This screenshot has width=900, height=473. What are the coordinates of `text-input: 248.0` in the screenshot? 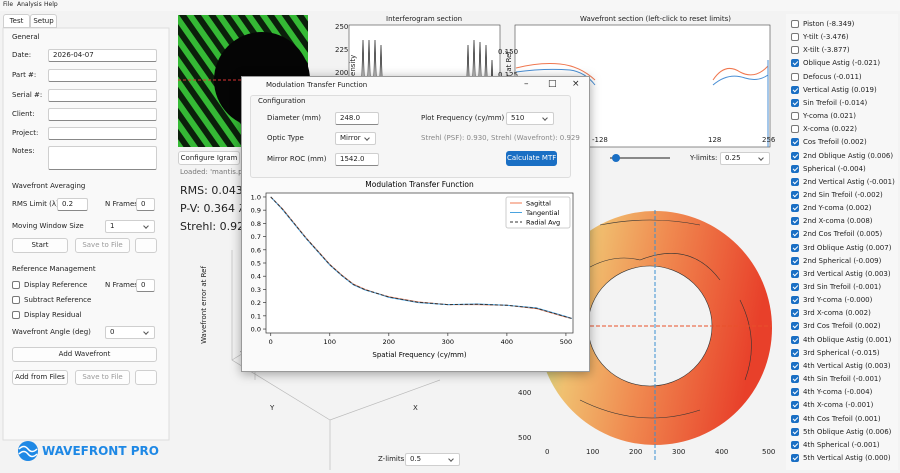 It's located at (357, 118).